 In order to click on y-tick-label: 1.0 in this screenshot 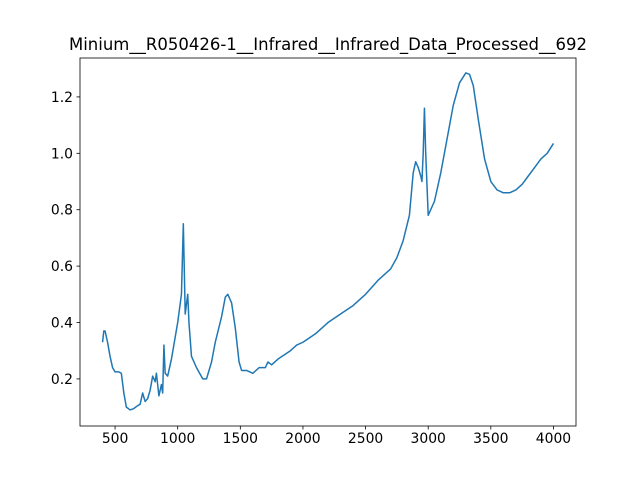, I will do `click(62, 154)`.